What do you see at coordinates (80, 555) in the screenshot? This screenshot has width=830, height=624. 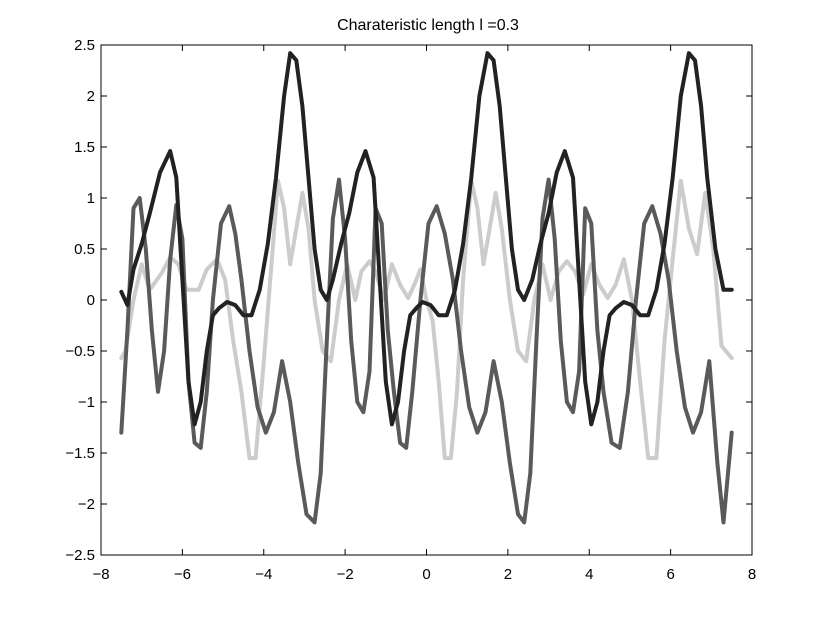 I see `y-tick-label: −2.5` at bounding box center [80, 555].